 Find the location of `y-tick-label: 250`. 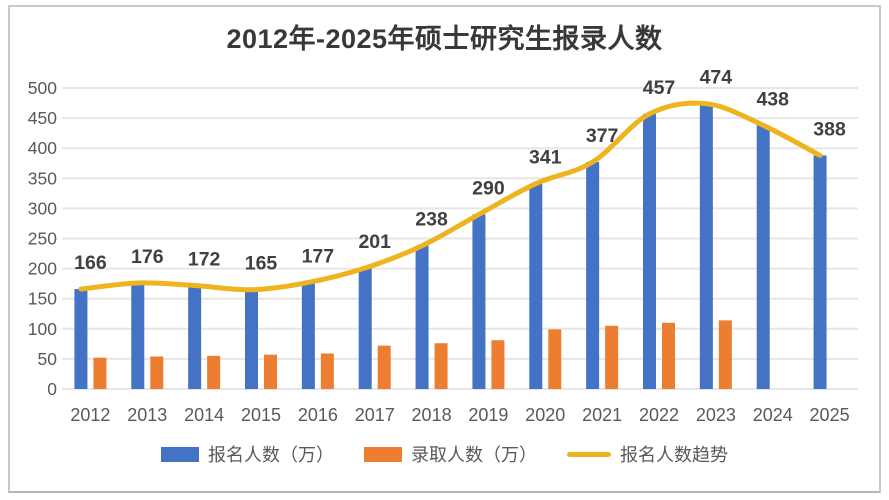

y-tick-label: 250 is located at coordinates (42, 239).